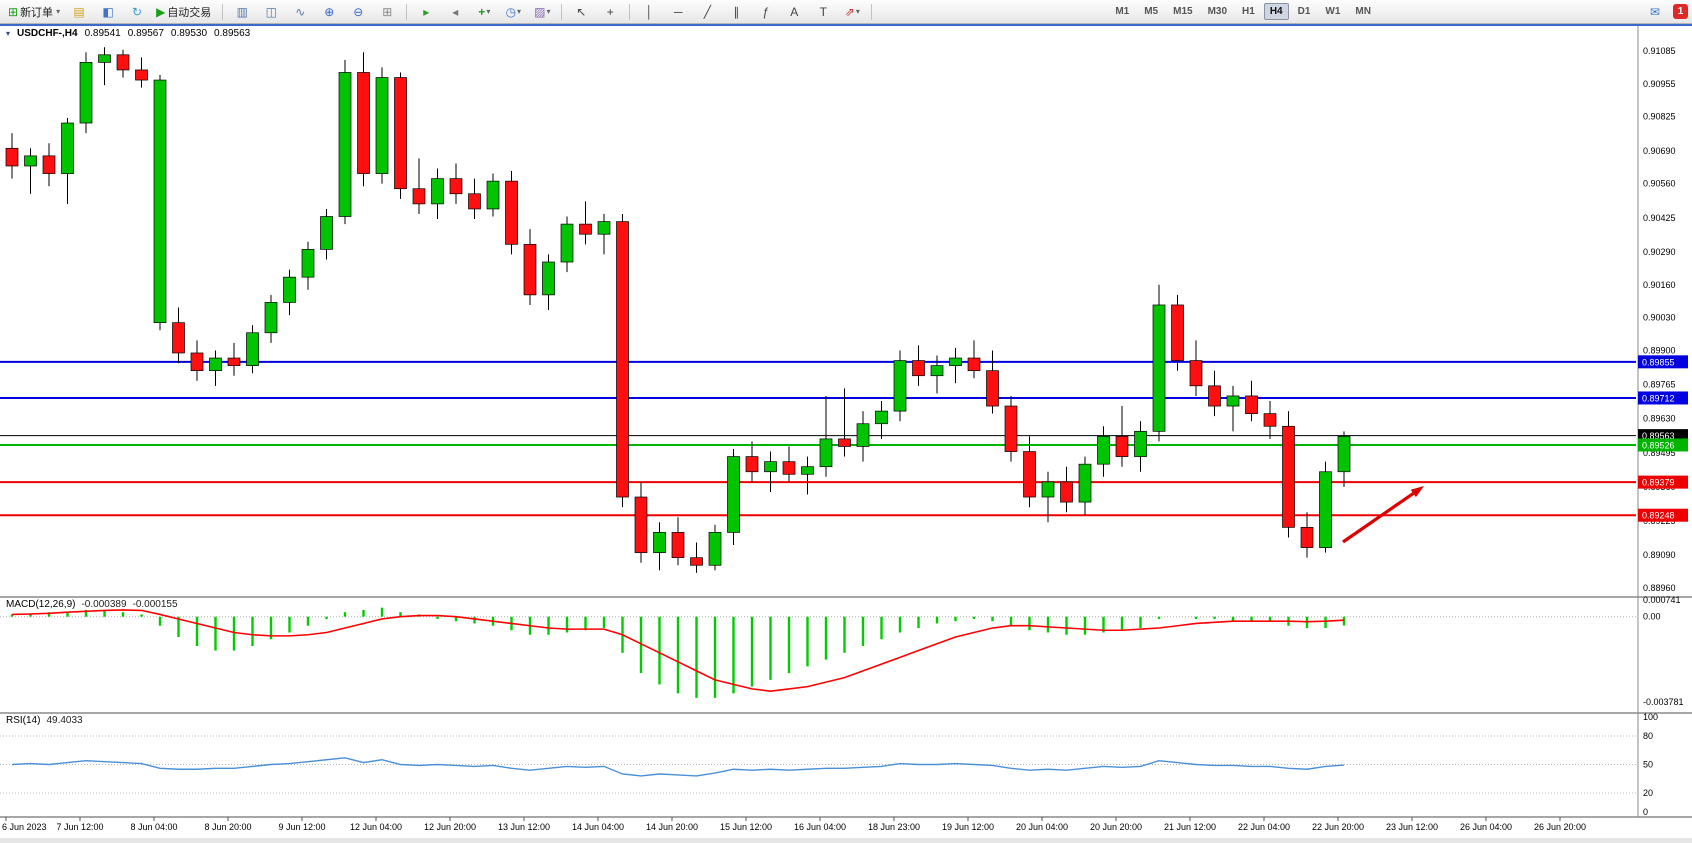 This screenshot has height=843, width=1692. I want to click on templates-button: ▨ ▾, so click(542, 12).